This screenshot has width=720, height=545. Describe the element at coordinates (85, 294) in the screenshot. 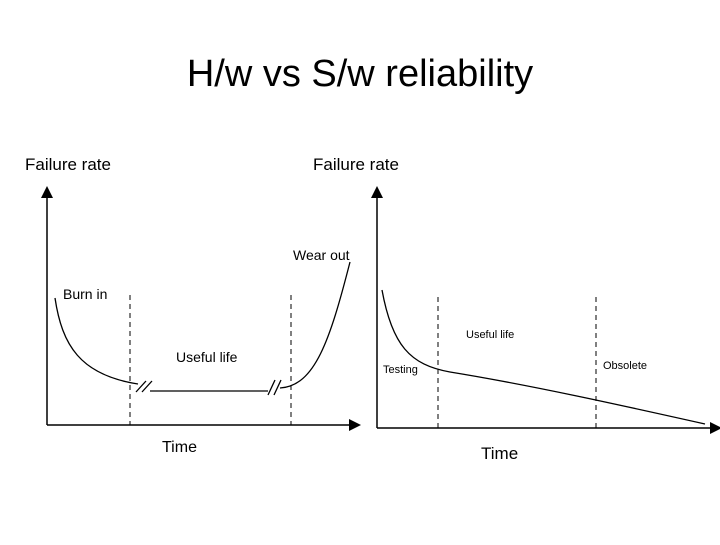

I see `region-label: Burn in` at that location.